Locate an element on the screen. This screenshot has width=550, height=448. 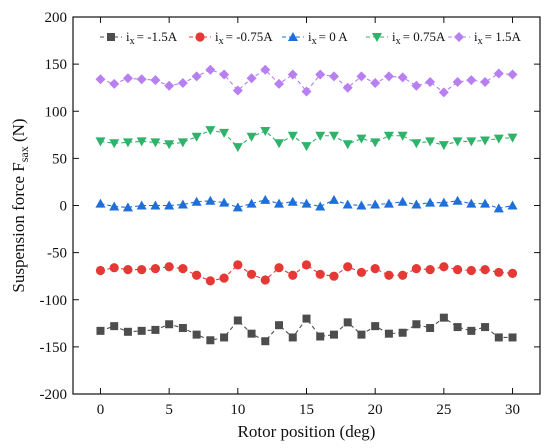
legend-label-rest: = 1.5A is located at coordinates (503, 36).